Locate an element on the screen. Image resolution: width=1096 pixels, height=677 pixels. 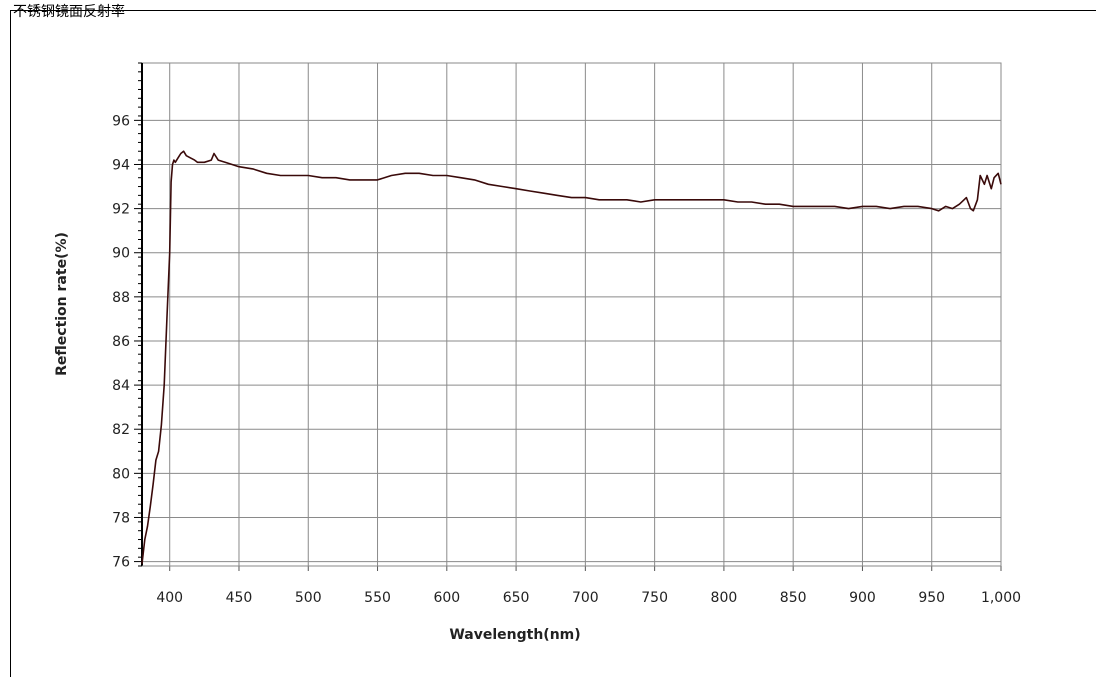
x-tick-label: 850 is located at coordinates (793, 598).